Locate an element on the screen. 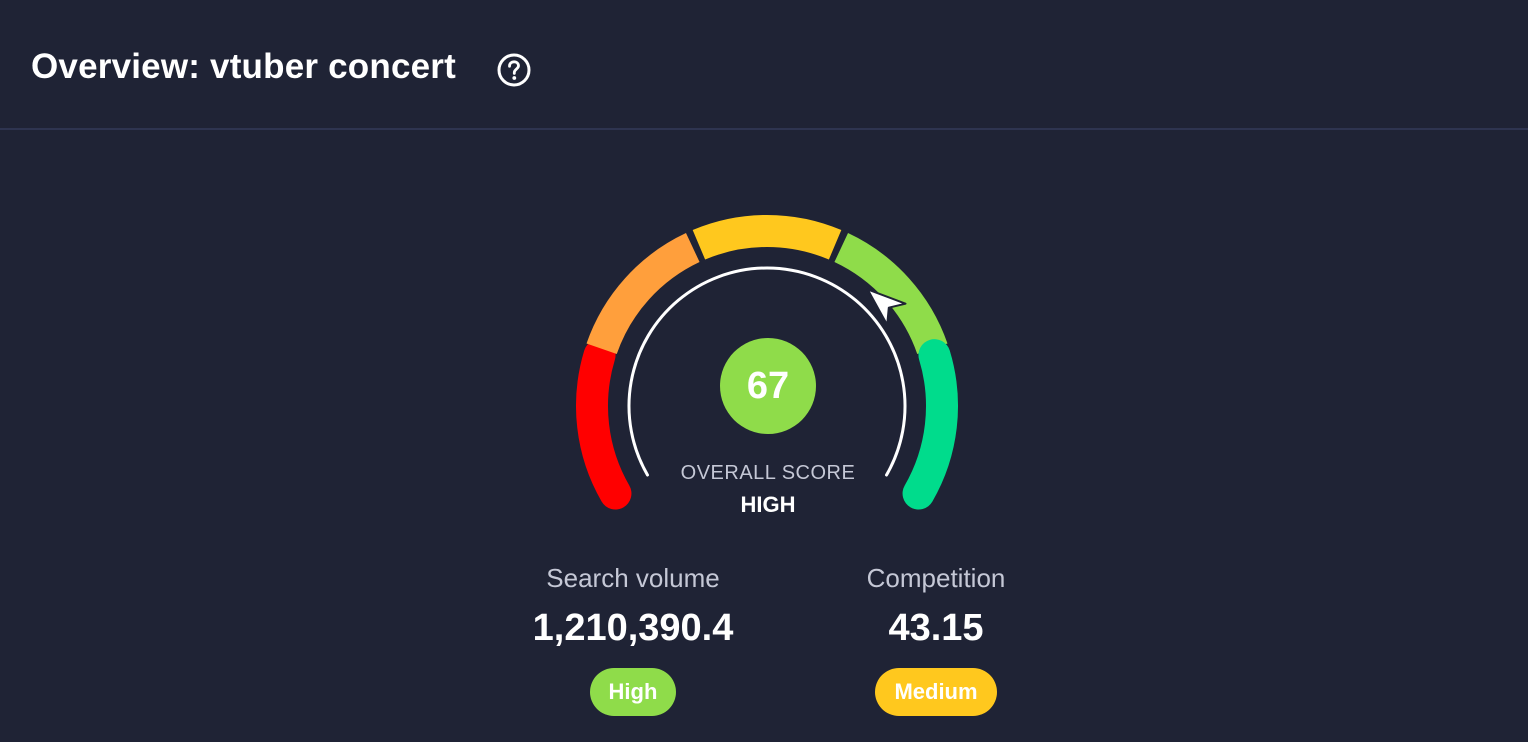  competition-label: Competition is located at coordinates (936, 578).